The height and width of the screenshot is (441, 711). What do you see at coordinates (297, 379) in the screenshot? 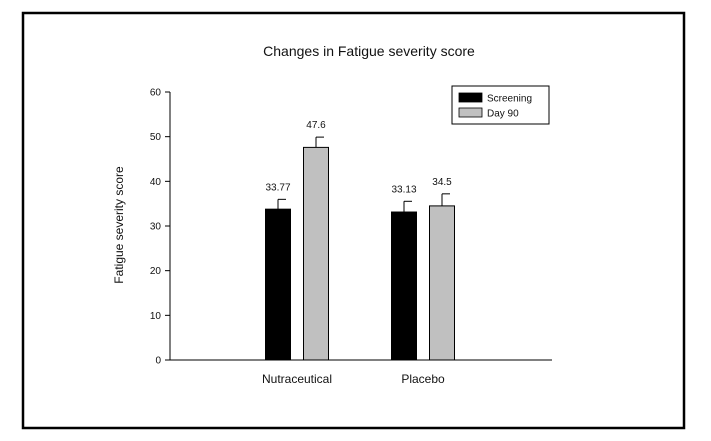
I see `x-tick-label: Nutraceutical` at bounding box center [297, 379].